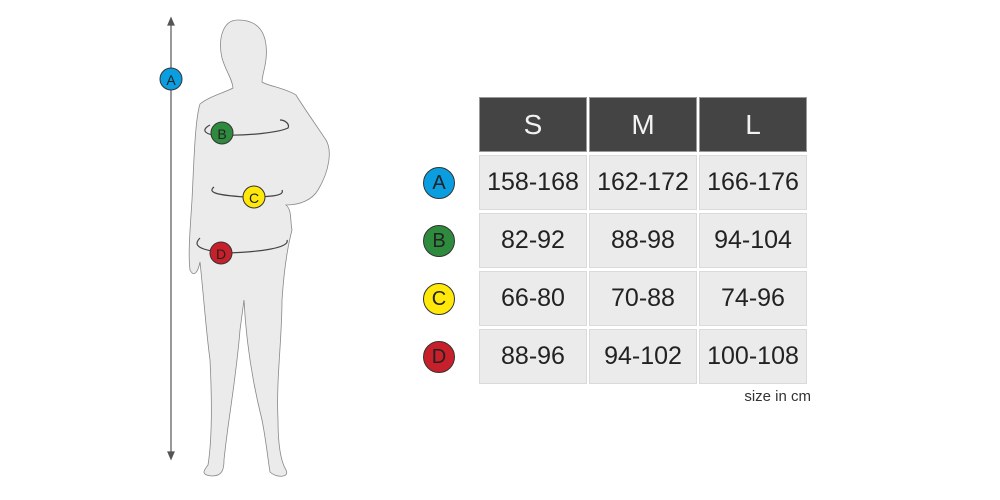 The image size is (1000, 500). I want to click on header-m: M, so click(643, 124).